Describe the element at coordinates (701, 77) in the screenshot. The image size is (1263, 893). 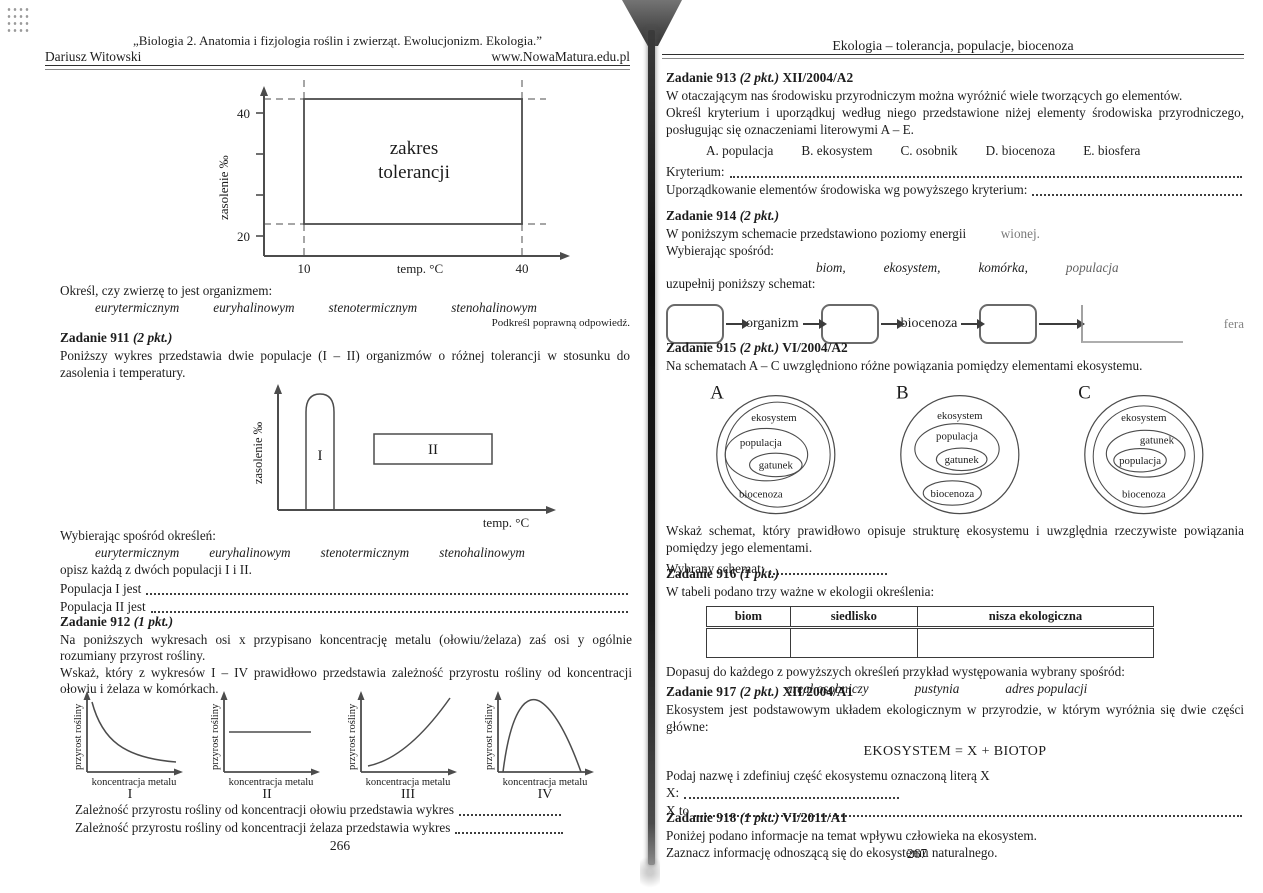
I see `q913-title: Zadanie 913` at that location.